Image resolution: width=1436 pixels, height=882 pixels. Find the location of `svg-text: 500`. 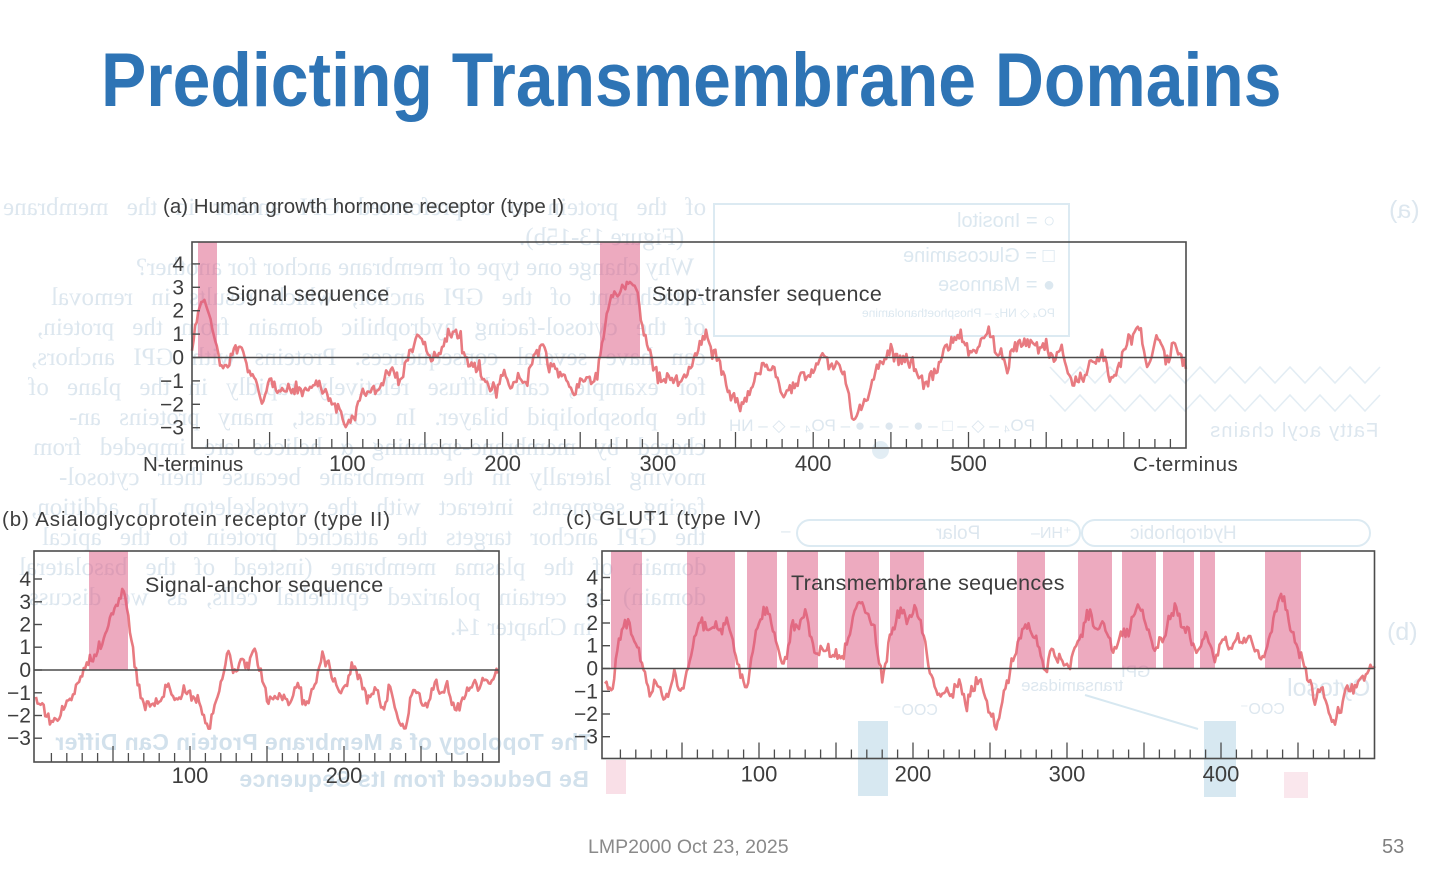

svg-text: 500 is located at coordinates (968, 463).